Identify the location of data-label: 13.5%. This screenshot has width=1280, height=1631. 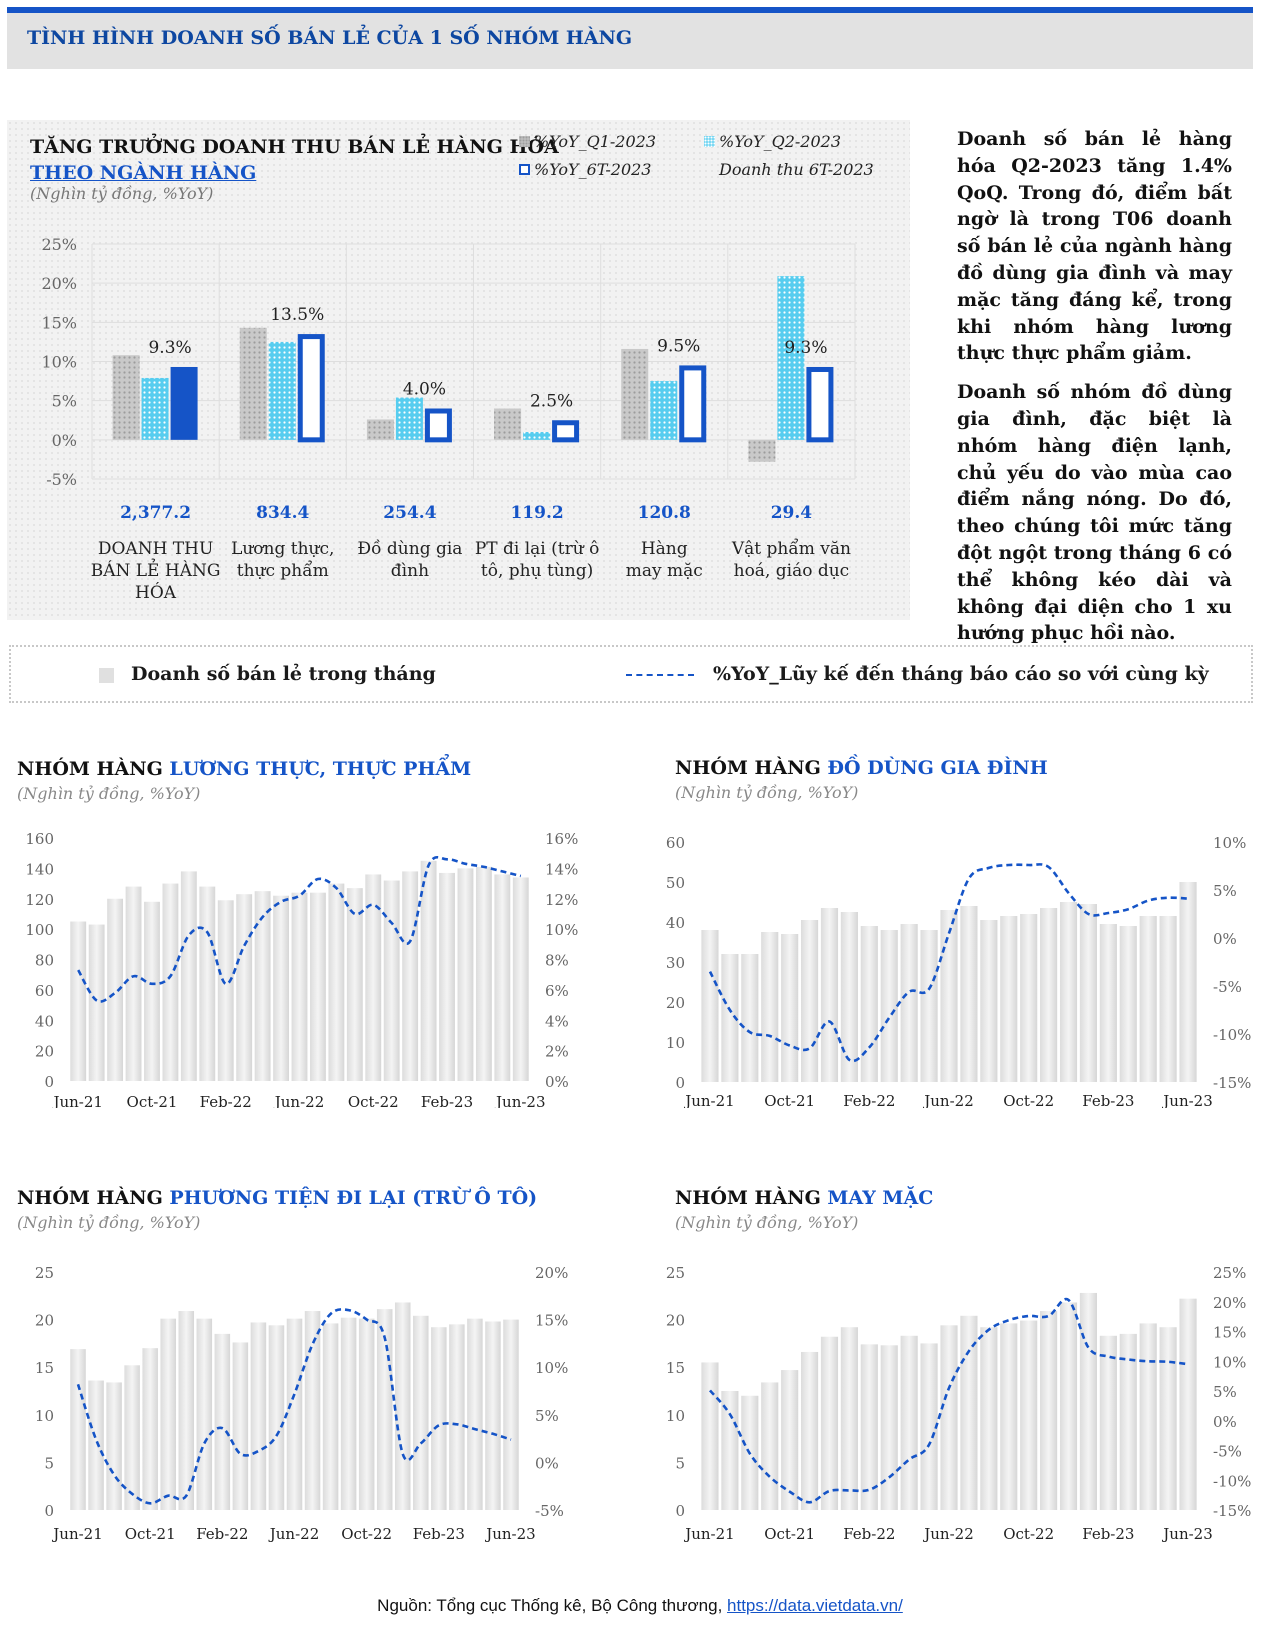
(297, 315).